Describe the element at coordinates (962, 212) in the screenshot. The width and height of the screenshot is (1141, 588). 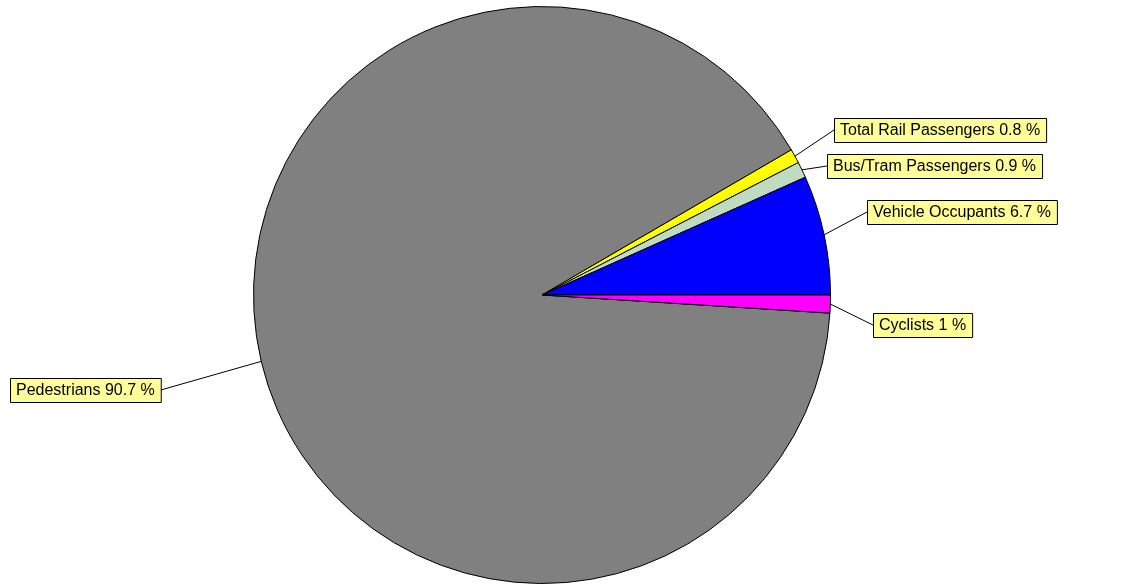
I see `slice-label: Vehicle Occupants 6.7 %` at that location.